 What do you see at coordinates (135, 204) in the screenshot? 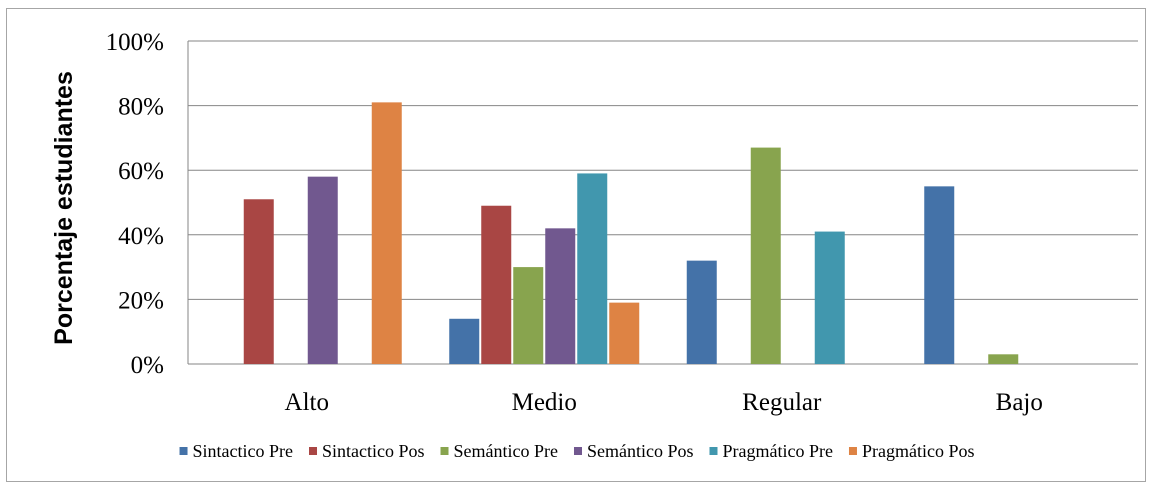
I see `y-axis-ticks: 0% 20% 40% 60% 80% 100%` at bounding box center [135, 204].